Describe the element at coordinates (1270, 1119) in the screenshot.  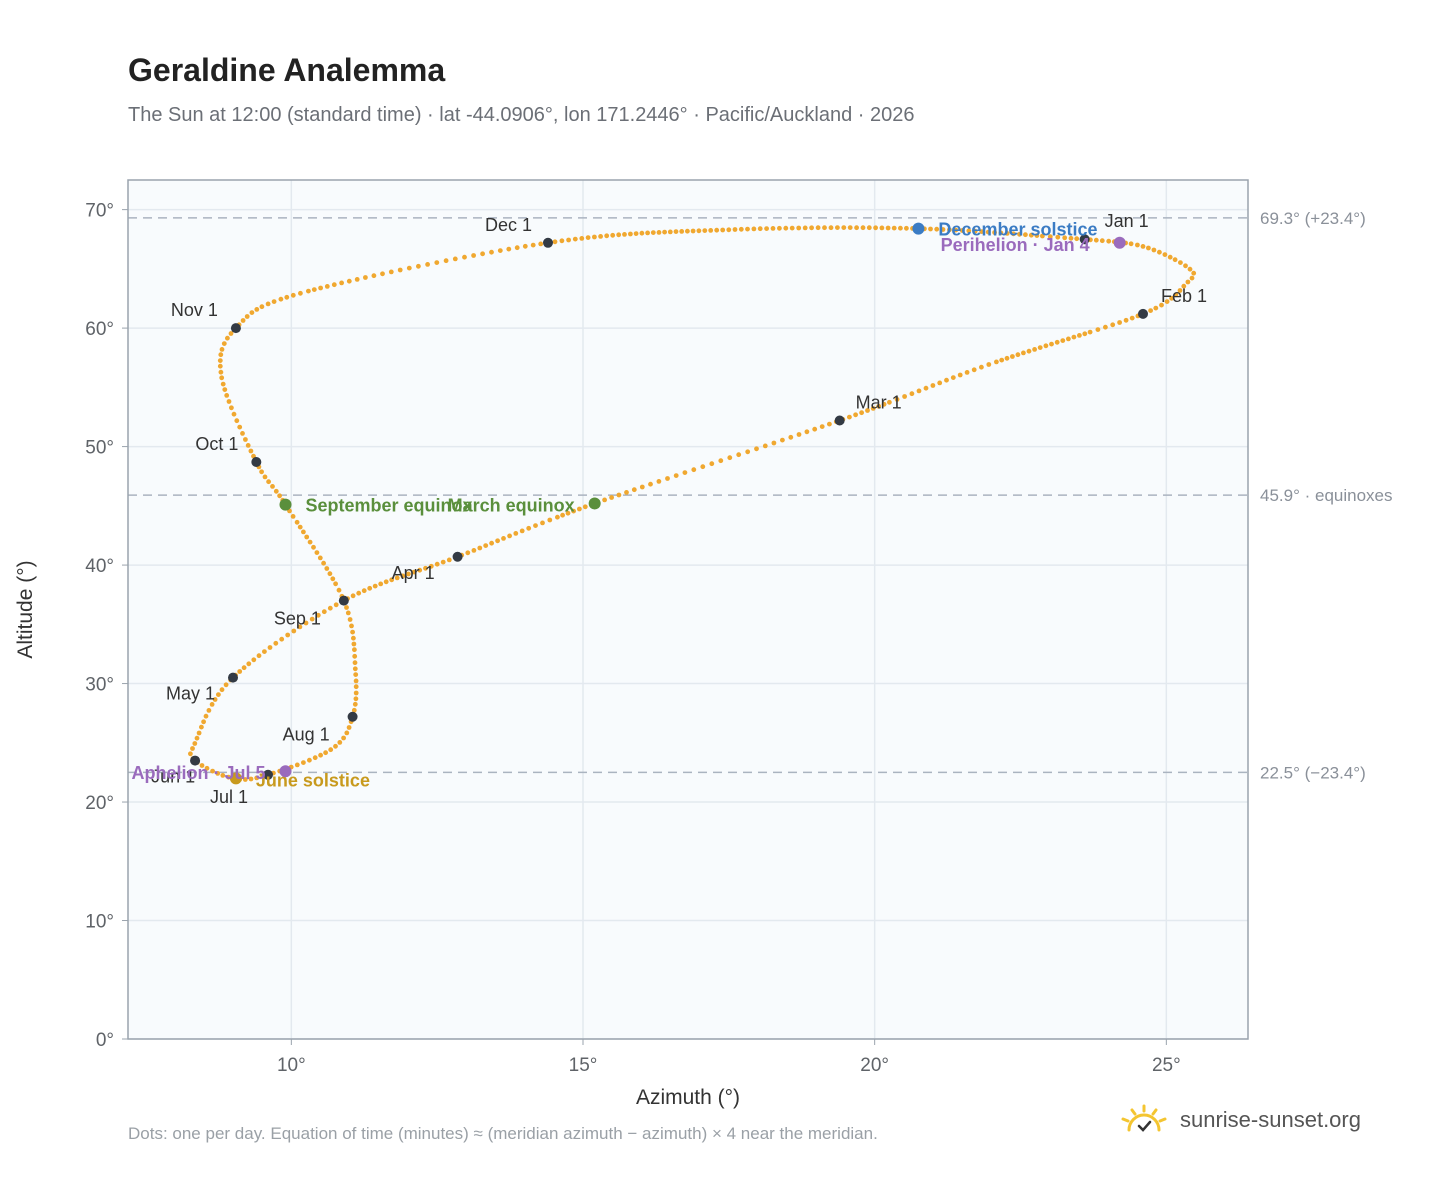
I see `brand-name: sunrise-sunset.org` at that location.